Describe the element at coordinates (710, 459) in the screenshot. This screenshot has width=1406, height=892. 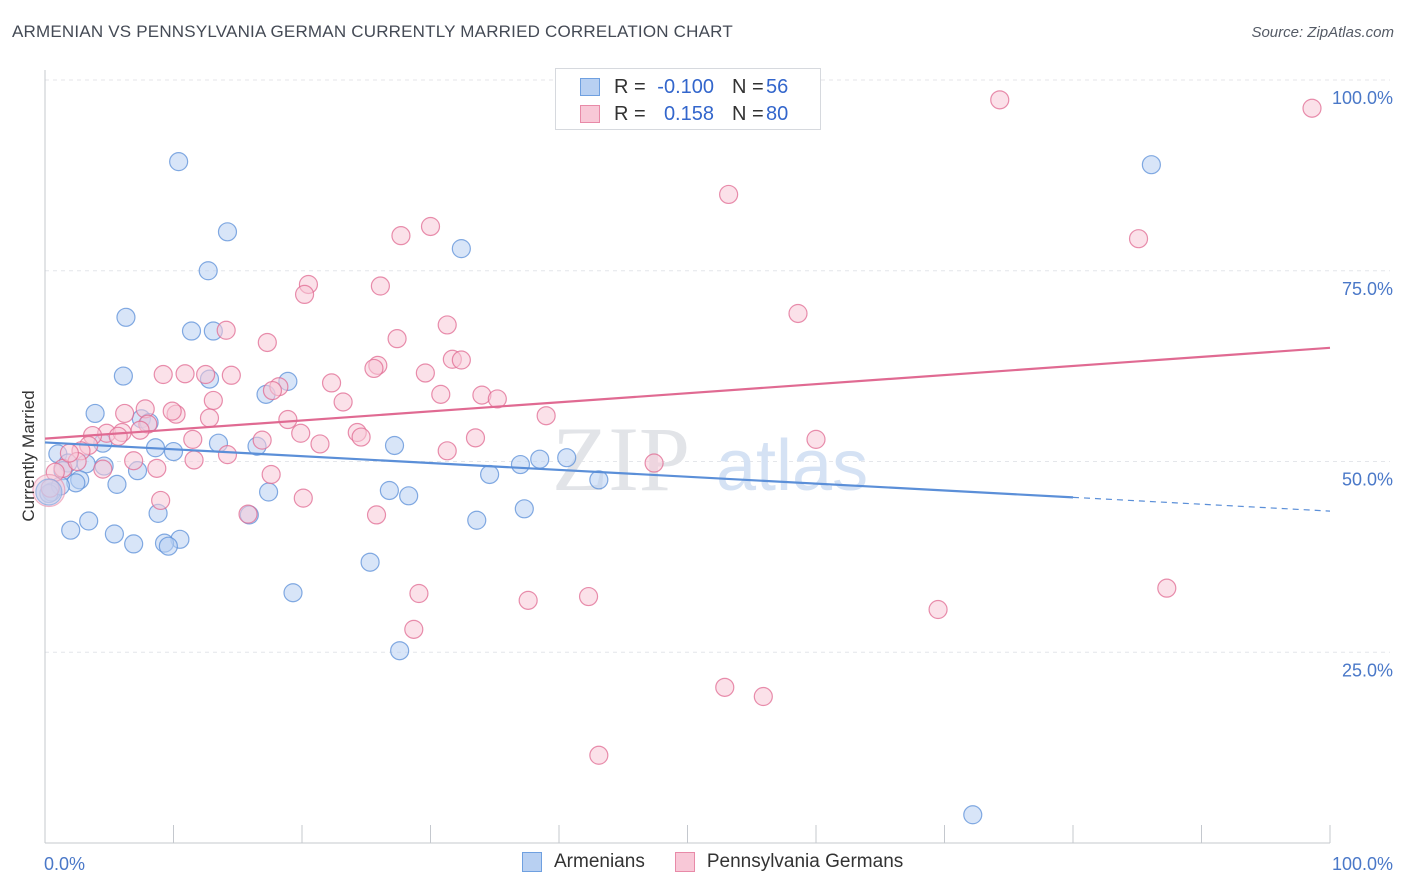
I see `watermark: ZIP atlas` at that location.